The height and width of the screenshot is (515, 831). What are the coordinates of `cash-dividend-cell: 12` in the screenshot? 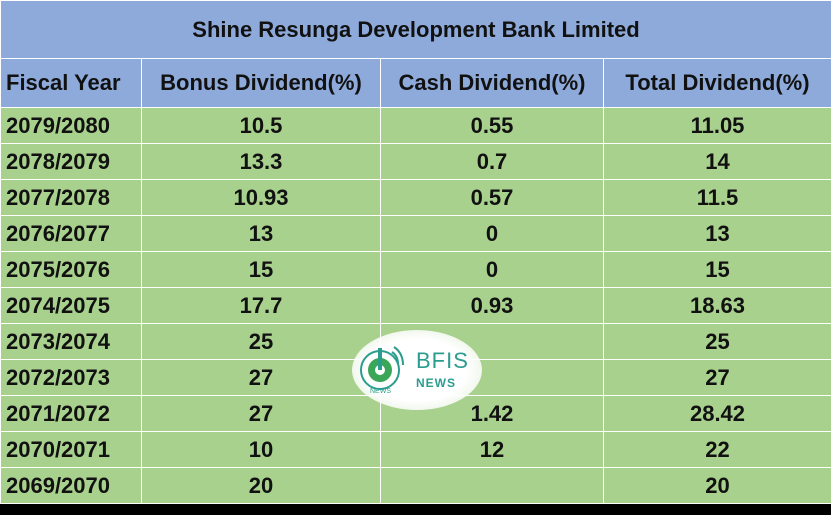 It's located at (492, 449).